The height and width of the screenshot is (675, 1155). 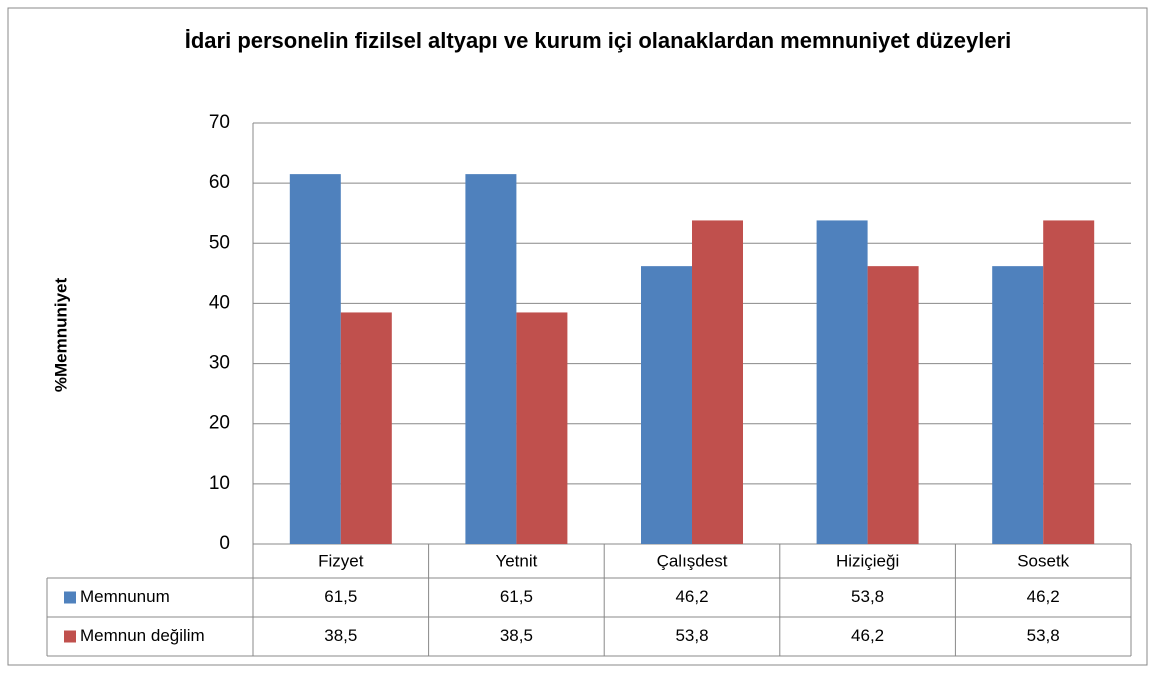 What do you see at coordinates (219, 483) in the screenshot?
I see `y-tick-label: 10` at bounding box center [219, 483].